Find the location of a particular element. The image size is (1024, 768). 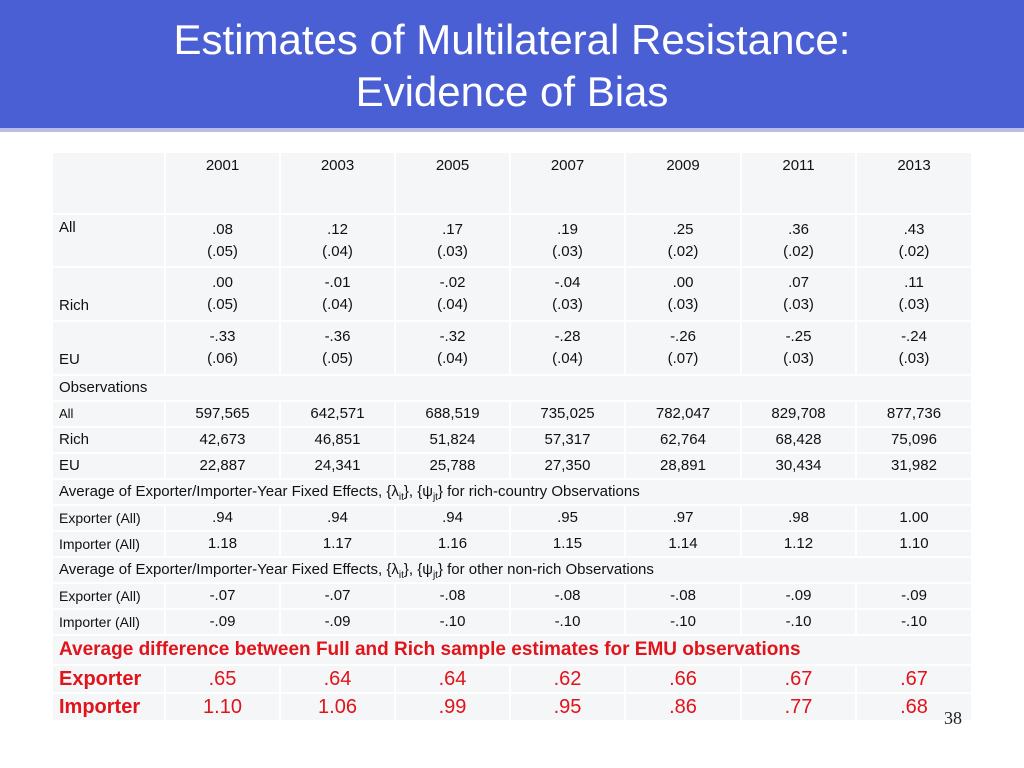

emu-difference-value: .68 is located at coordinates (915, 708).